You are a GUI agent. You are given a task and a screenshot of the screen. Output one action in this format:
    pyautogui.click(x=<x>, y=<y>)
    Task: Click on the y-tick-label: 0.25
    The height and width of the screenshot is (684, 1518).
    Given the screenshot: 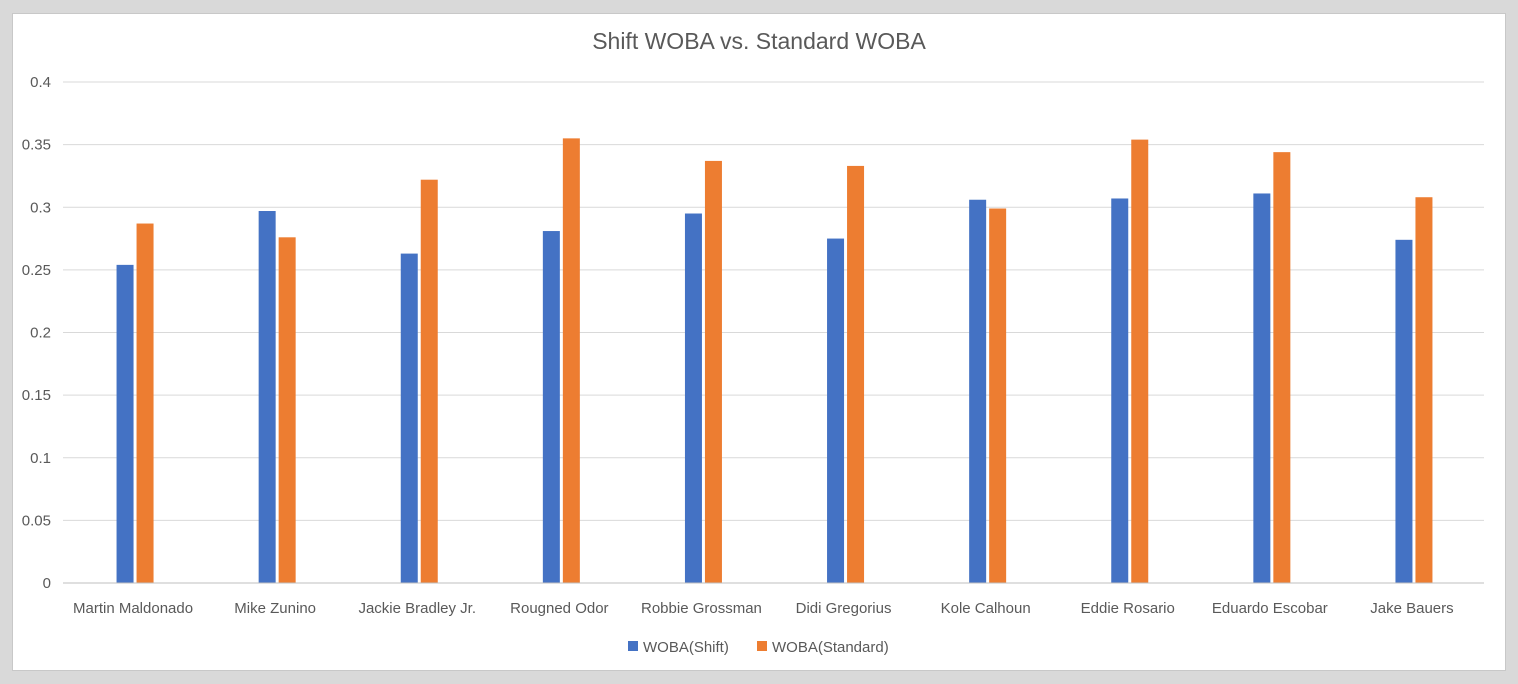 What is the action you would take?
    pyautogui.click(x=36, y=270)
    